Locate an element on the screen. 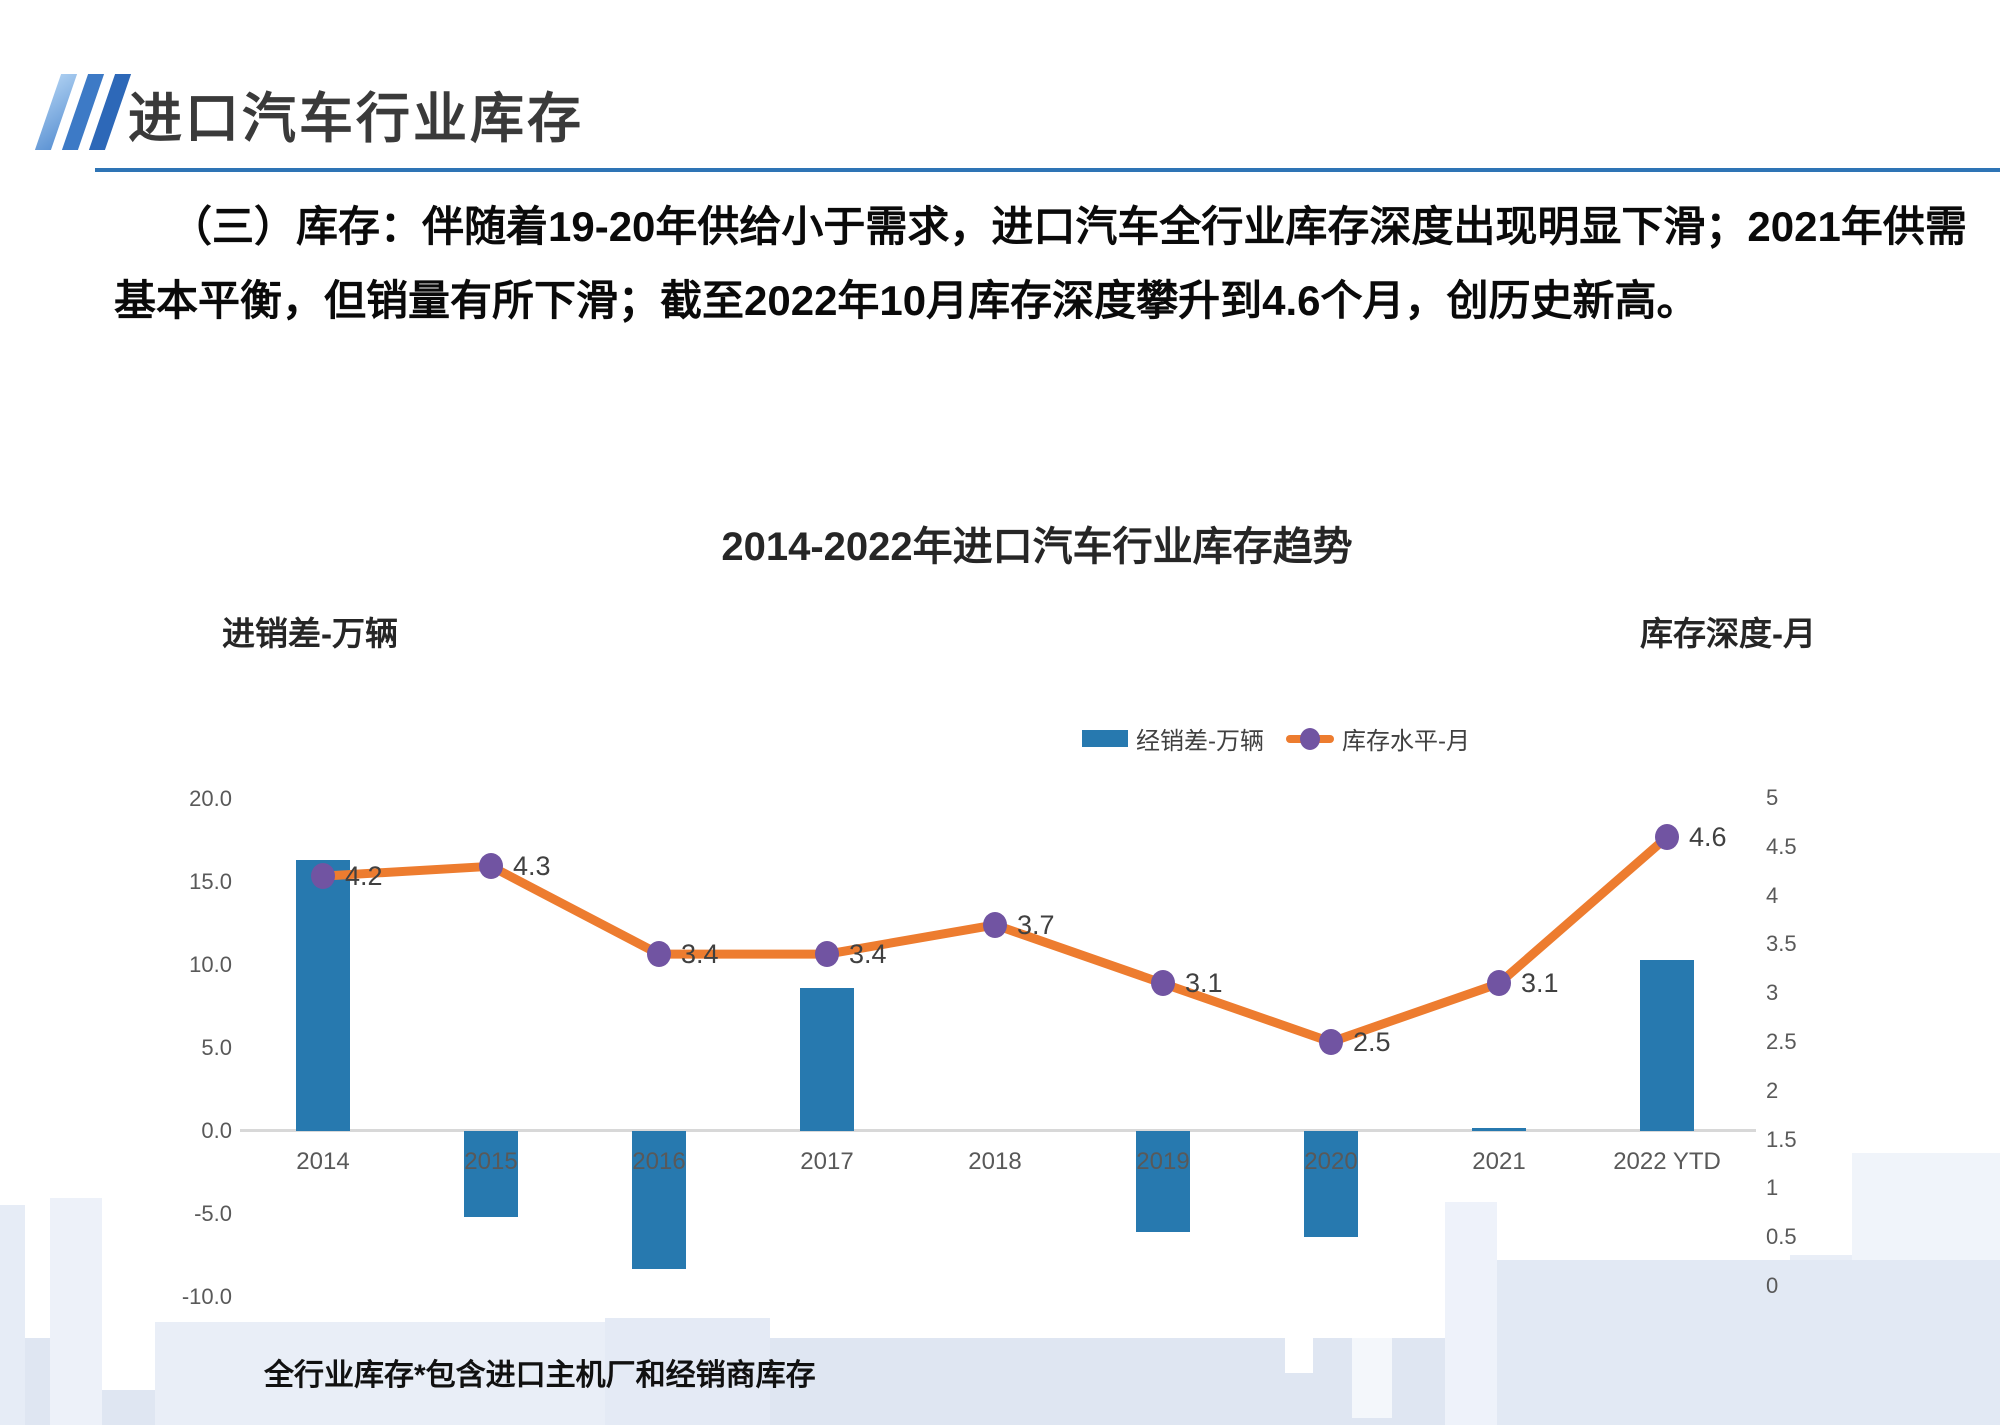 The width and height of the screenshot is (2000, 1425). chart-title: 2014-2022年进口汽车行业库存趋势 is located at coordinates (1037, 547).